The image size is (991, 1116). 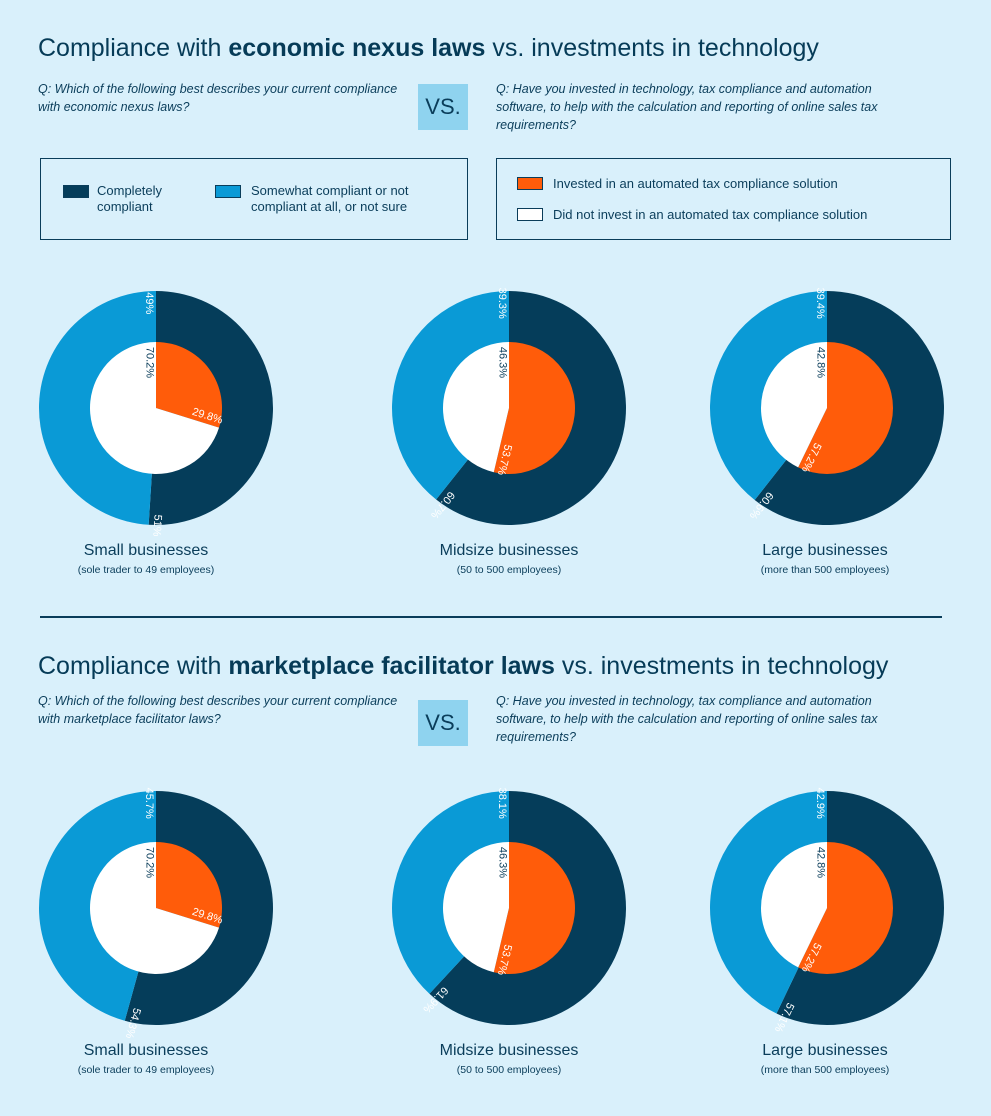 I want to click on legend-swatch-completely, so click(x=76, y=191).